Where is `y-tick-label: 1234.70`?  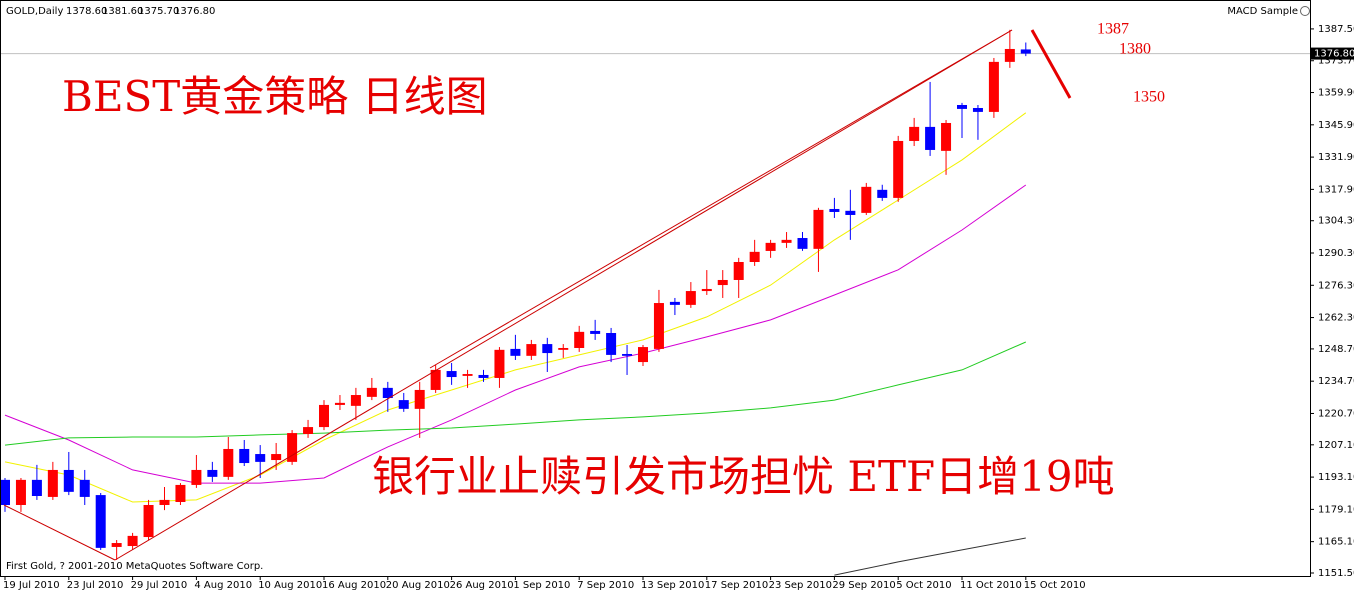 y-tick-label: 1234.70 is located at coordinates (1336, 381).